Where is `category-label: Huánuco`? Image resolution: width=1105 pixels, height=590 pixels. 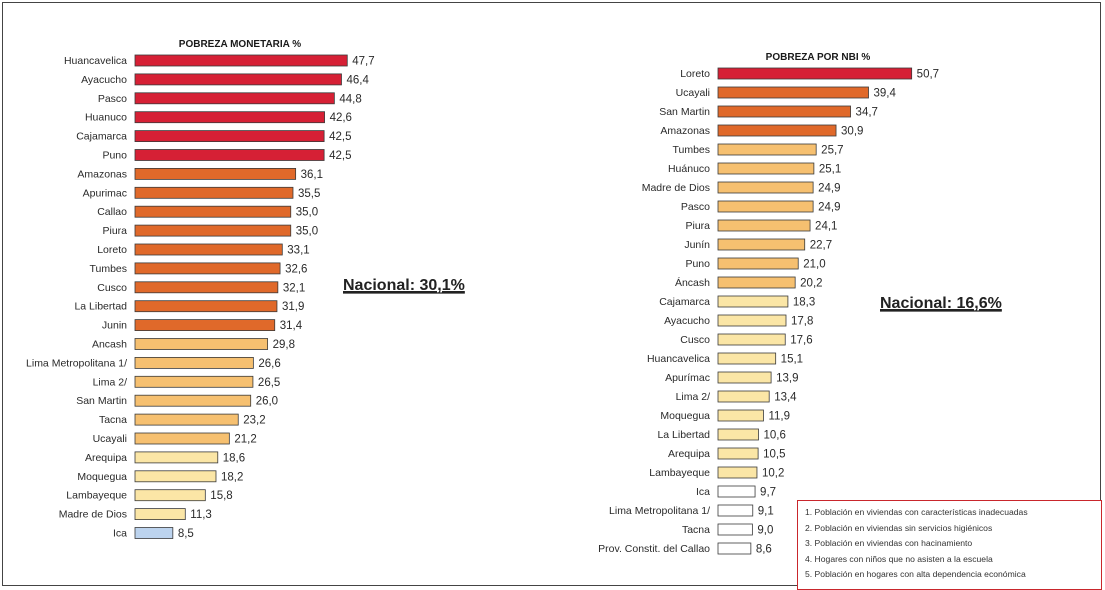
category-label: Huánuco is located at coordinates (689, 169).